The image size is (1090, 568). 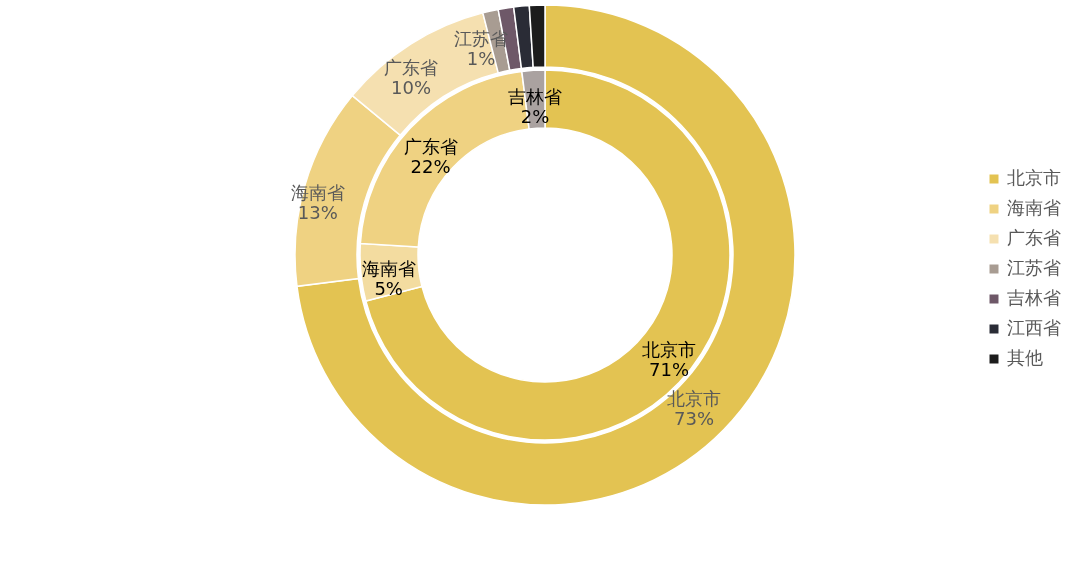 I want to click on legend-label: 江苏省, so click(x=1034, y=267).